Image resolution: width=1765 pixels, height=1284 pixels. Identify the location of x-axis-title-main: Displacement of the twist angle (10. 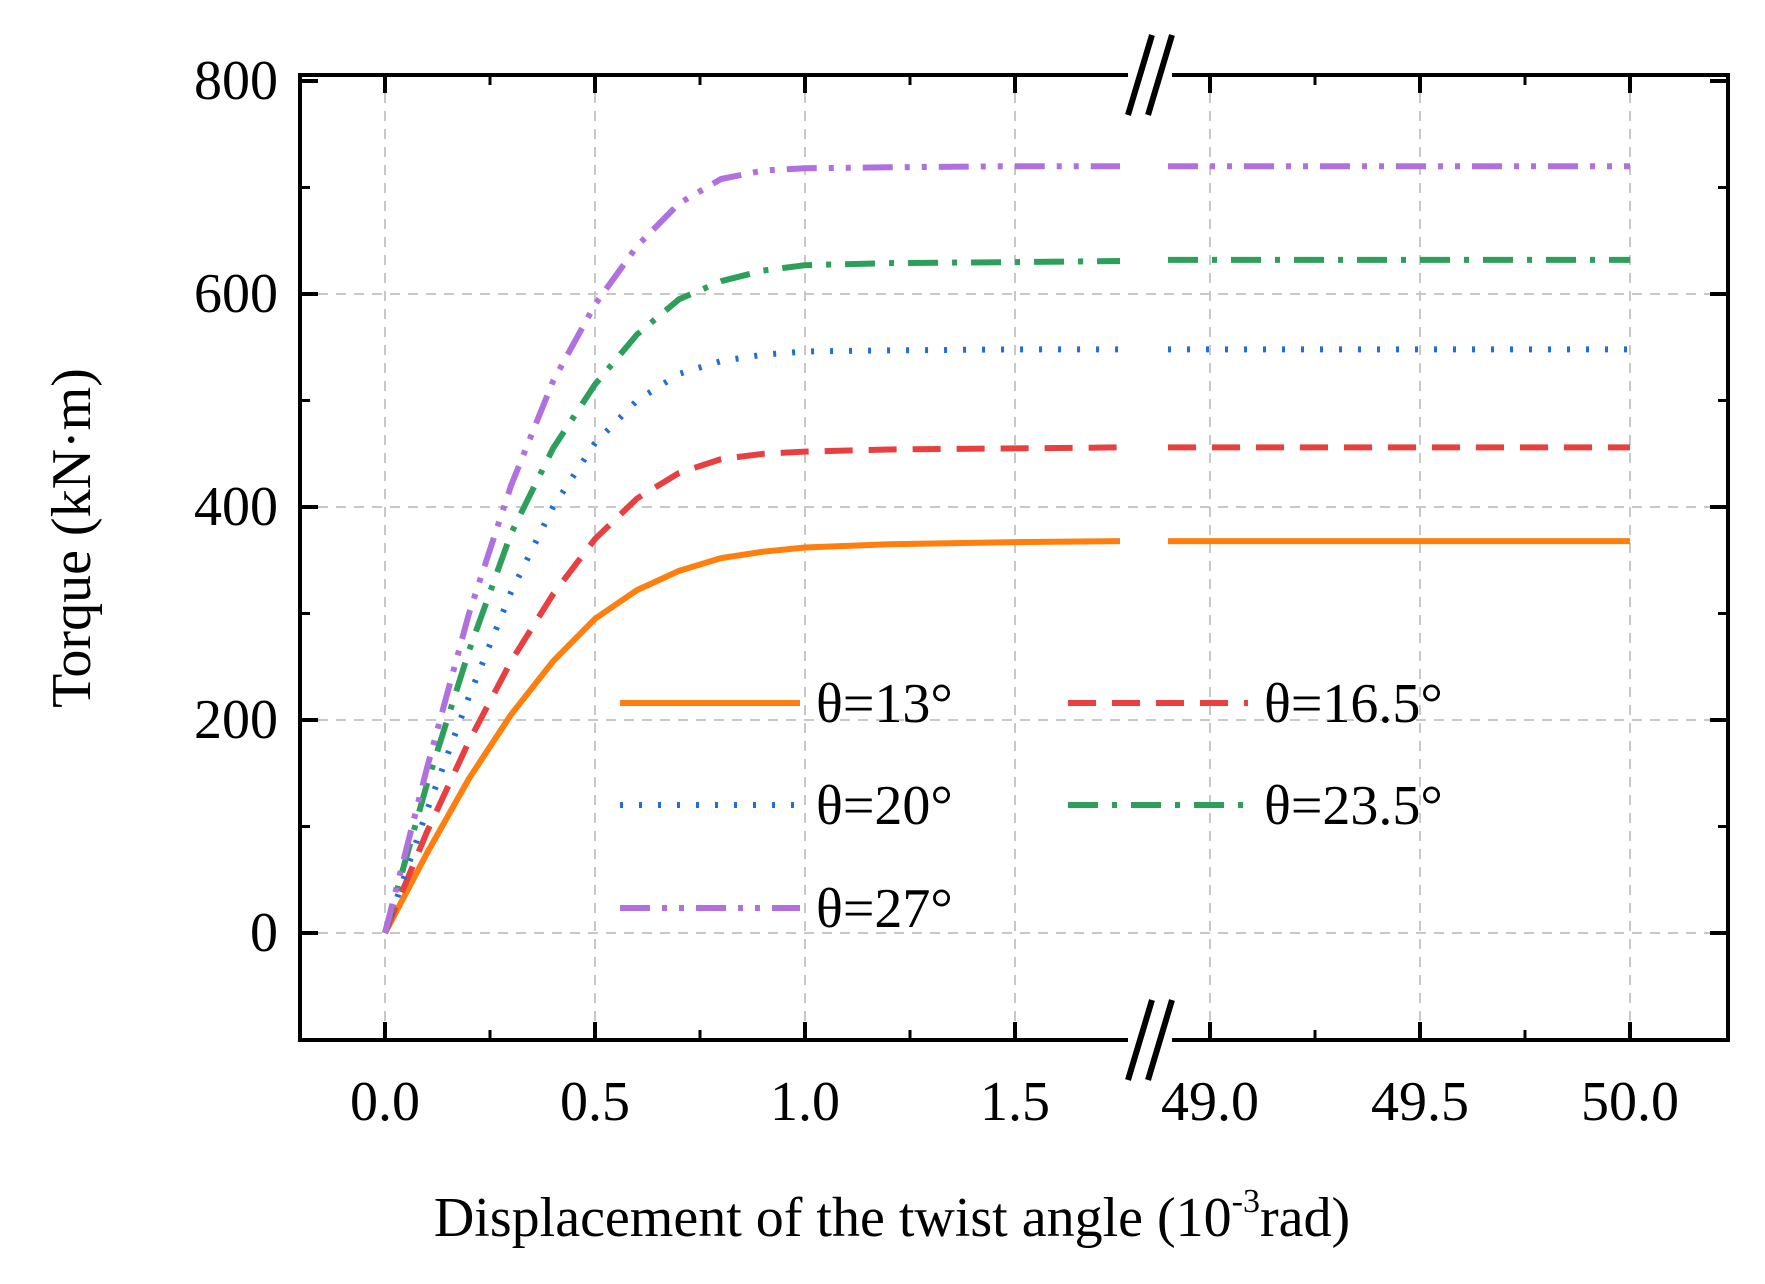
(833, 1218).